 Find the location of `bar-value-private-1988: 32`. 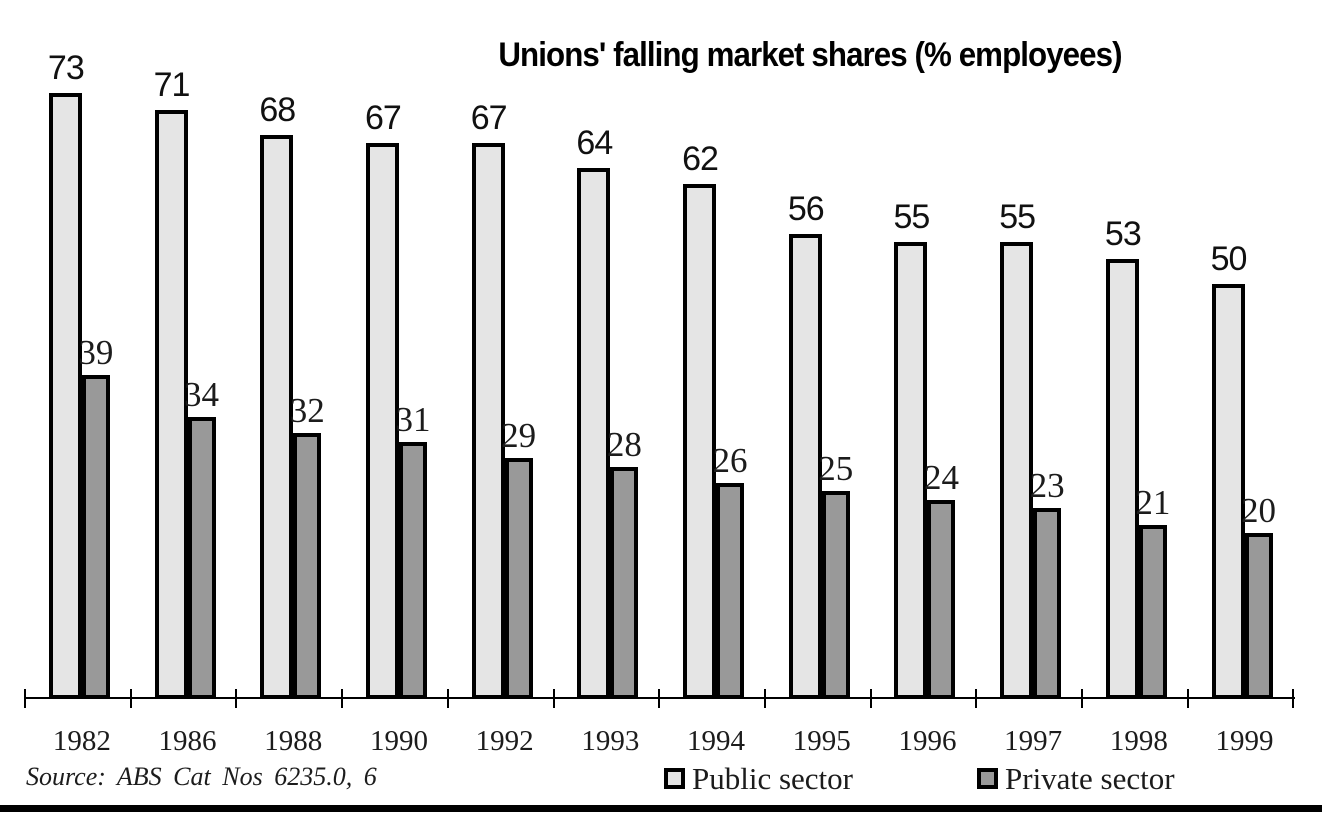

bar-value-private-1988: 32 is located at coordinates (307, 410).